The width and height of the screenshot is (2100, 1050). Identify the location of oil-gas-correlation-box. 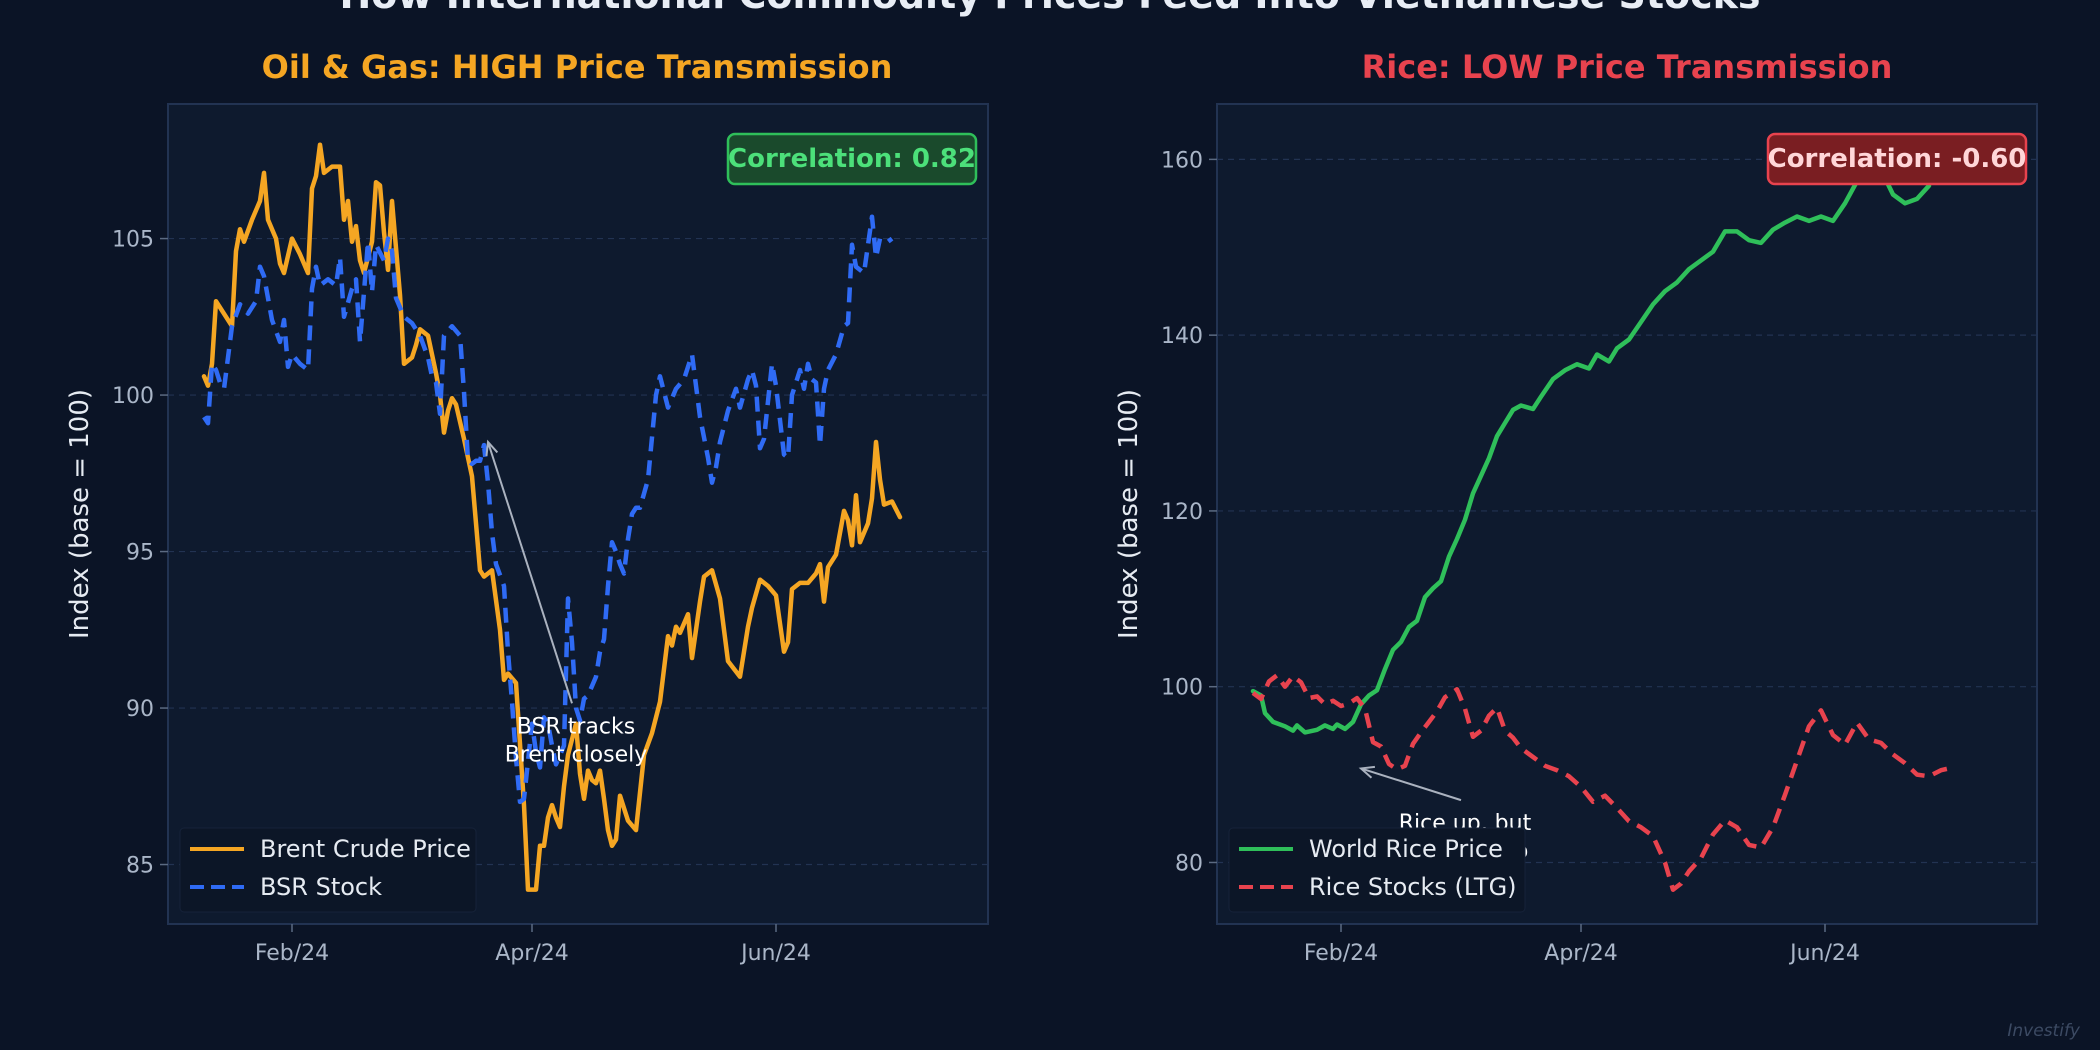
(852, 159).